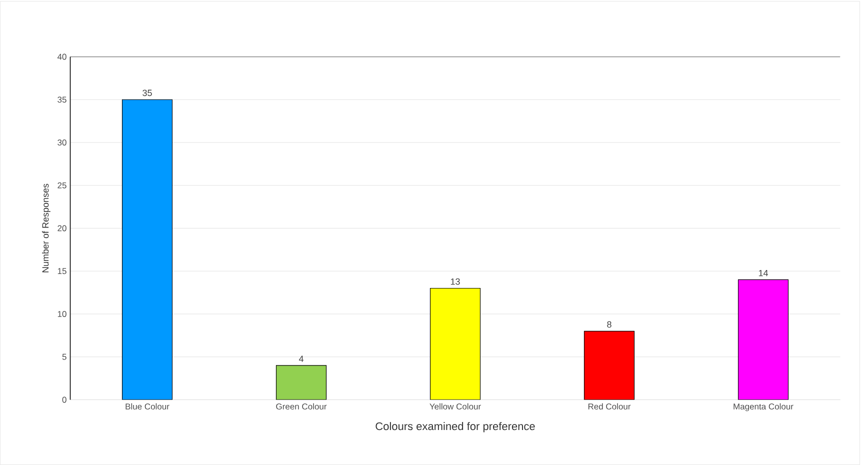 This screenshot has height=465, width=861. Describe the element at coordinates (301, 406) in the screenshot. I see `x-tick-label: Green Colour` at that location.